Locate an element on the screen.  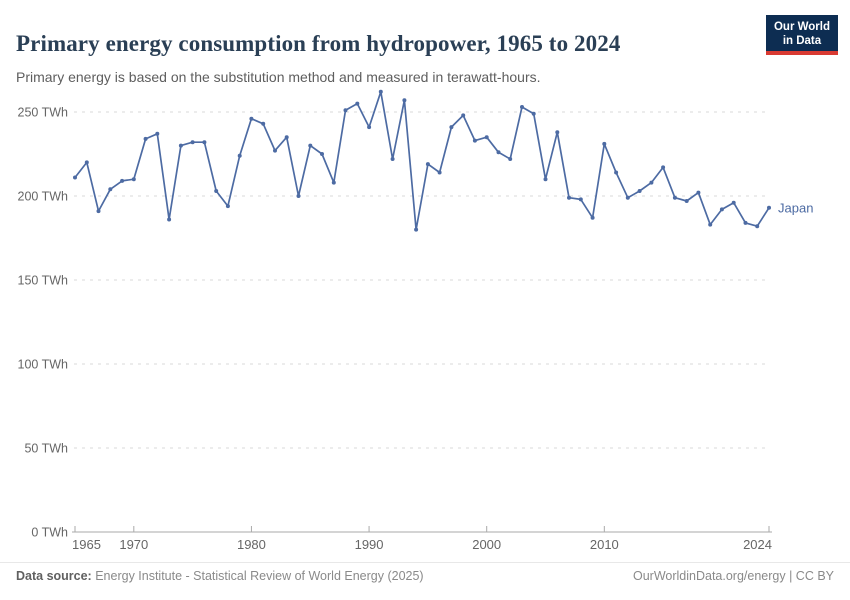
x-axis-tick-label: 2000 is located at coordinates (486, 544).